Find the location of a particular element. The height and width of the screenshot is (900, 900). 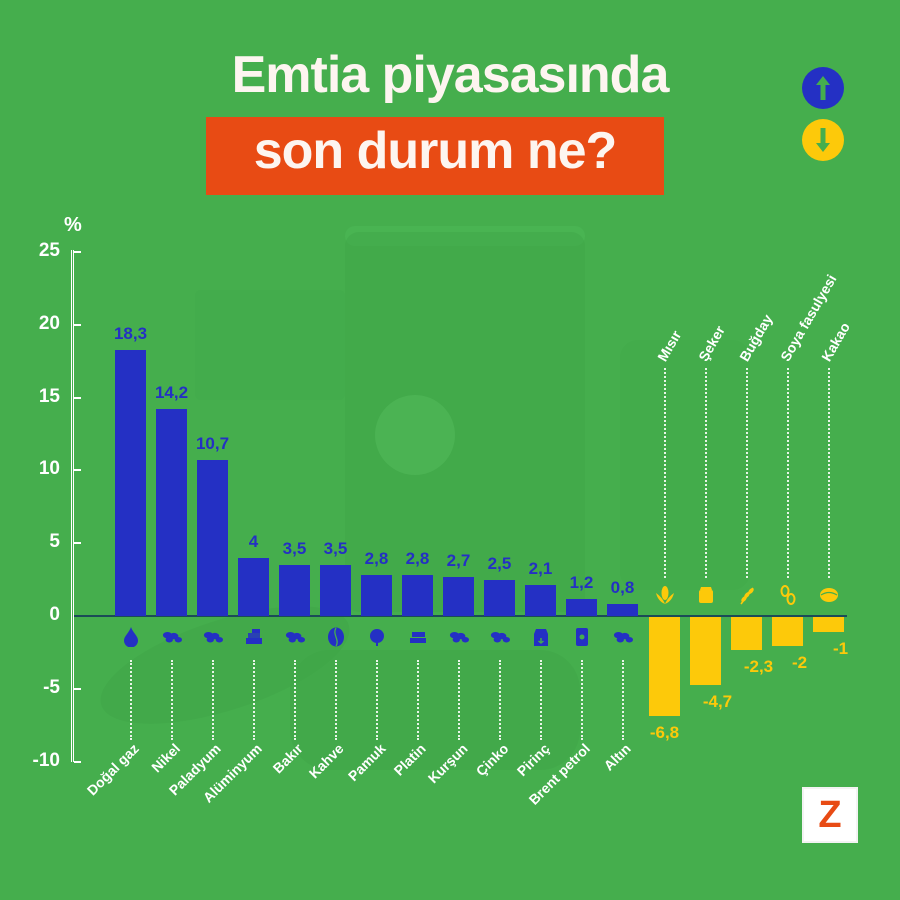

bar-altın is located at coordinates (622, 610).